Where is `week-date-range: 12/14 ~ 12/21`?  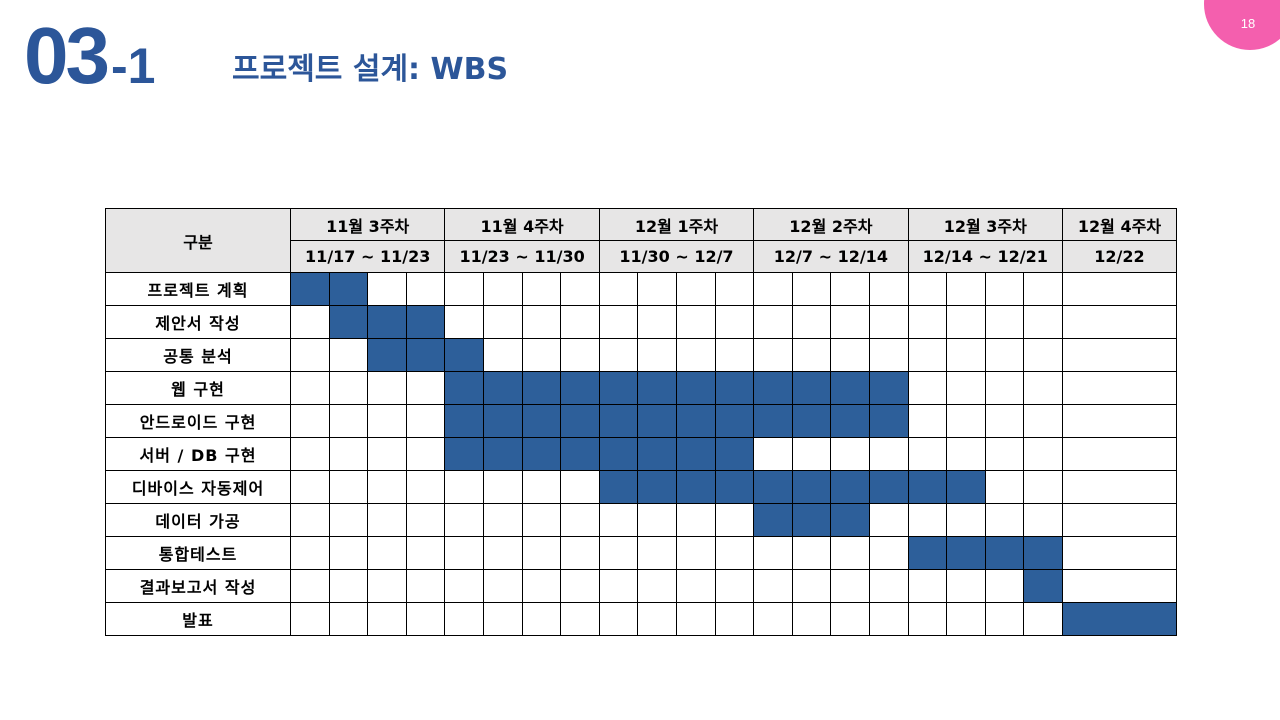
week-date-range: 12/14 ~ 12/21 is located at coordinates (985, 256).